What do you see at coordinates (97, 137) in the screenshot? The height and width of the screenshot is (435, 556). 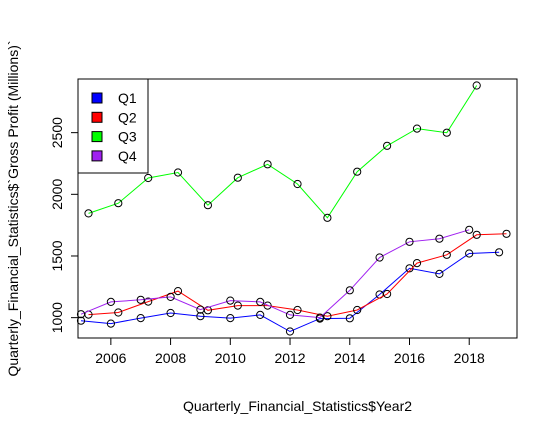 I see `legend-swatch-q3` at bounding box center [97, 137].